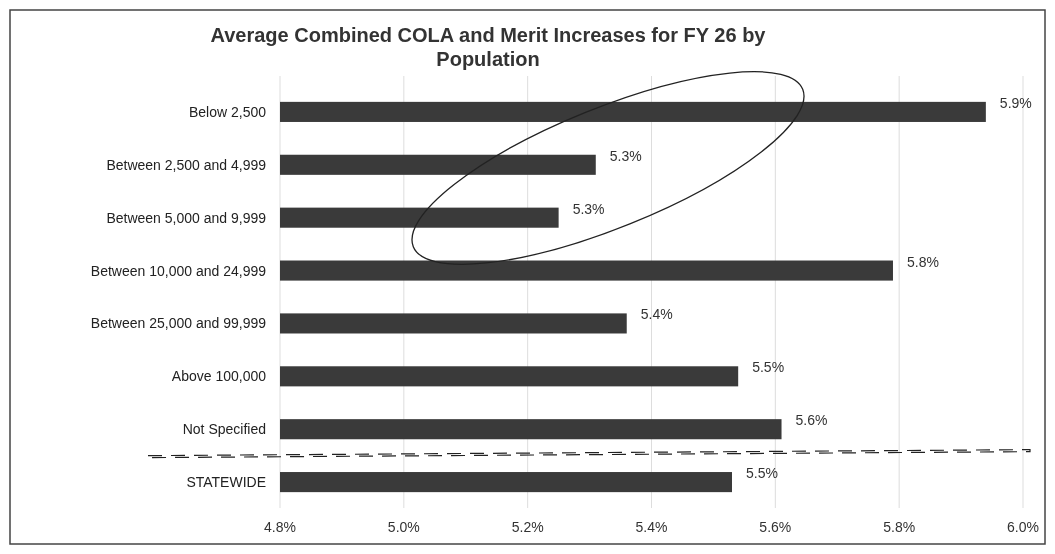 The image size is (1055, 554). What do you see at coordinates (403, 527) in the screenshot?
I see `x-tick-label: 5.0%` at bounding box center [403, 527].